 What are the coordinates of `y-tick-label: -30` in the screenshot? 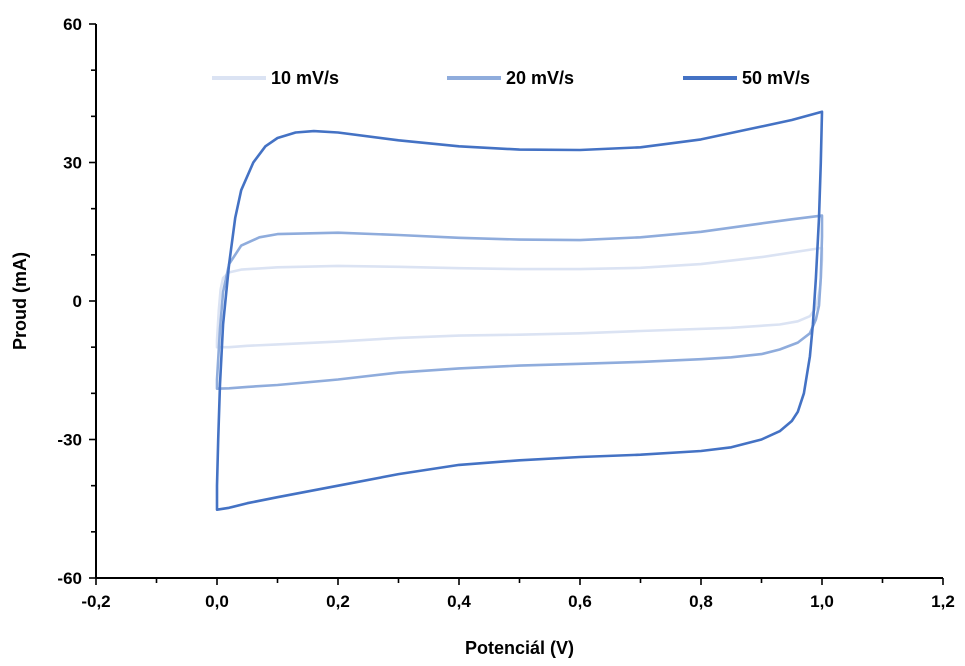 It's located at (69, 440).